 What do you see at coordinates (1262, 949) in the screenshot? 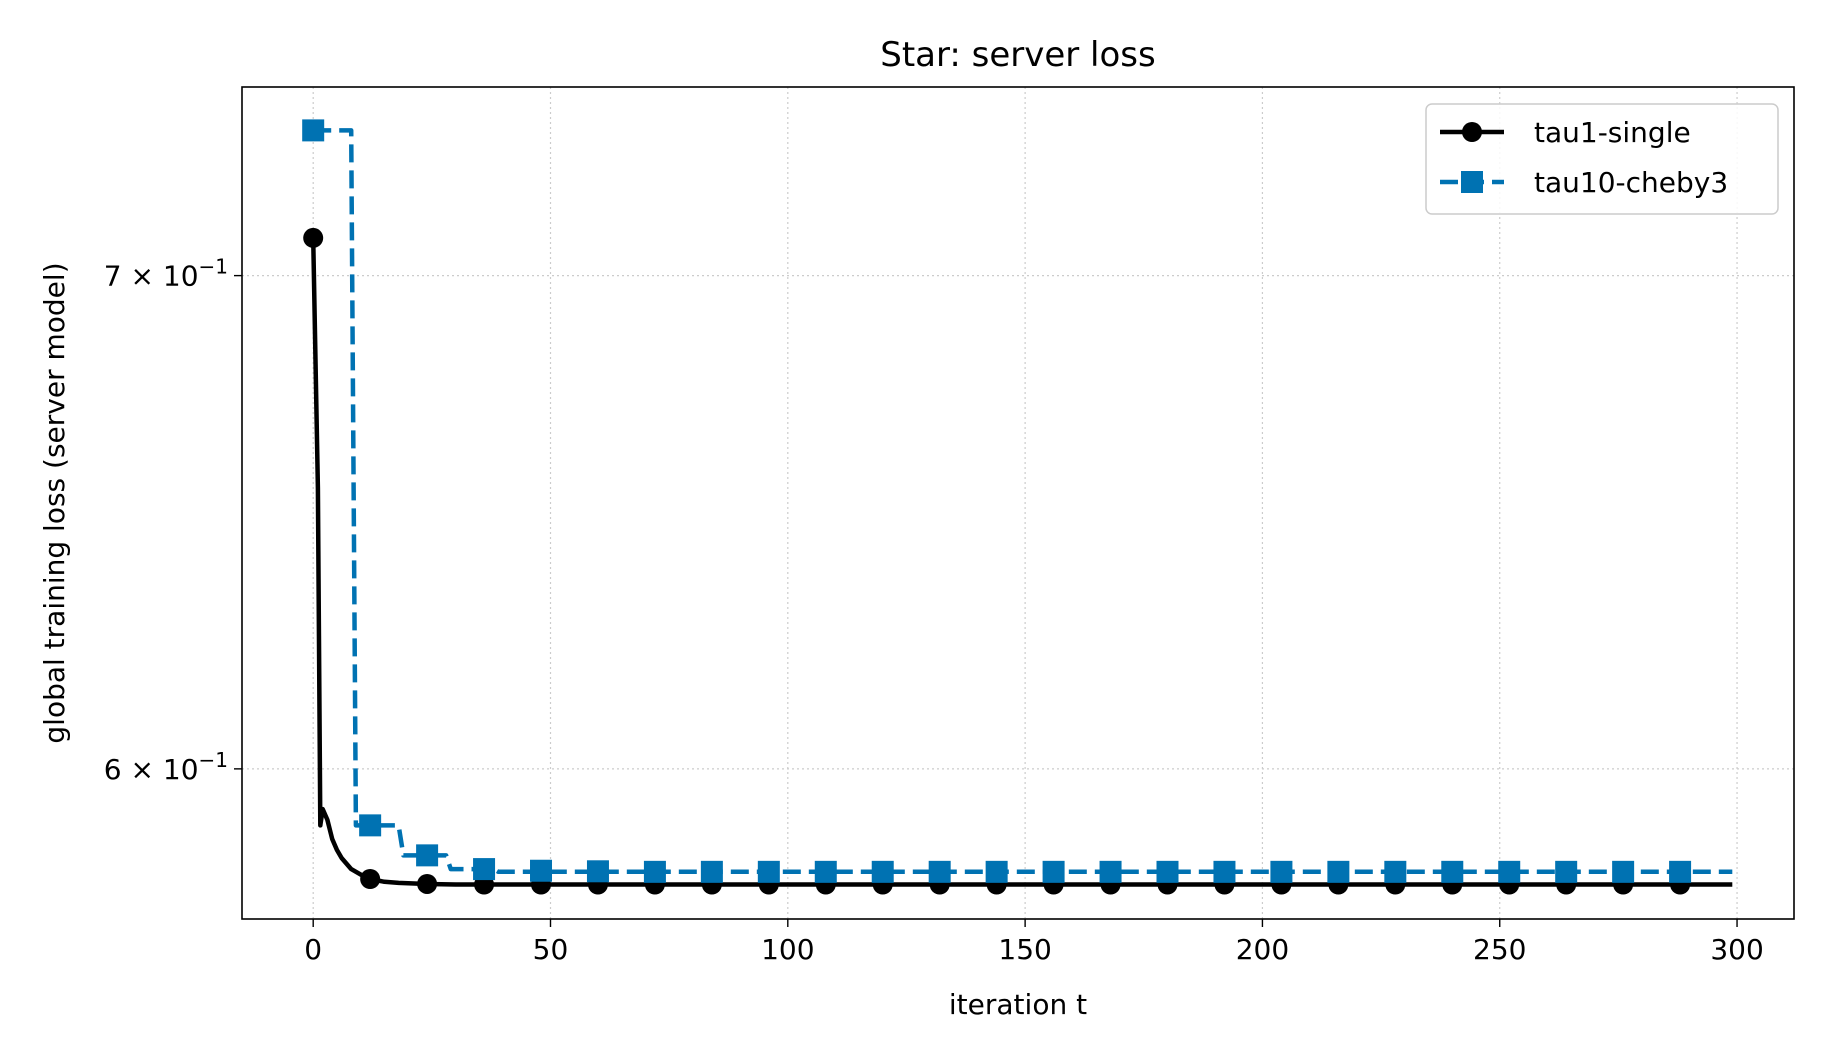
I see `x-tick-label: 200` at bounding box center [1262, 949].